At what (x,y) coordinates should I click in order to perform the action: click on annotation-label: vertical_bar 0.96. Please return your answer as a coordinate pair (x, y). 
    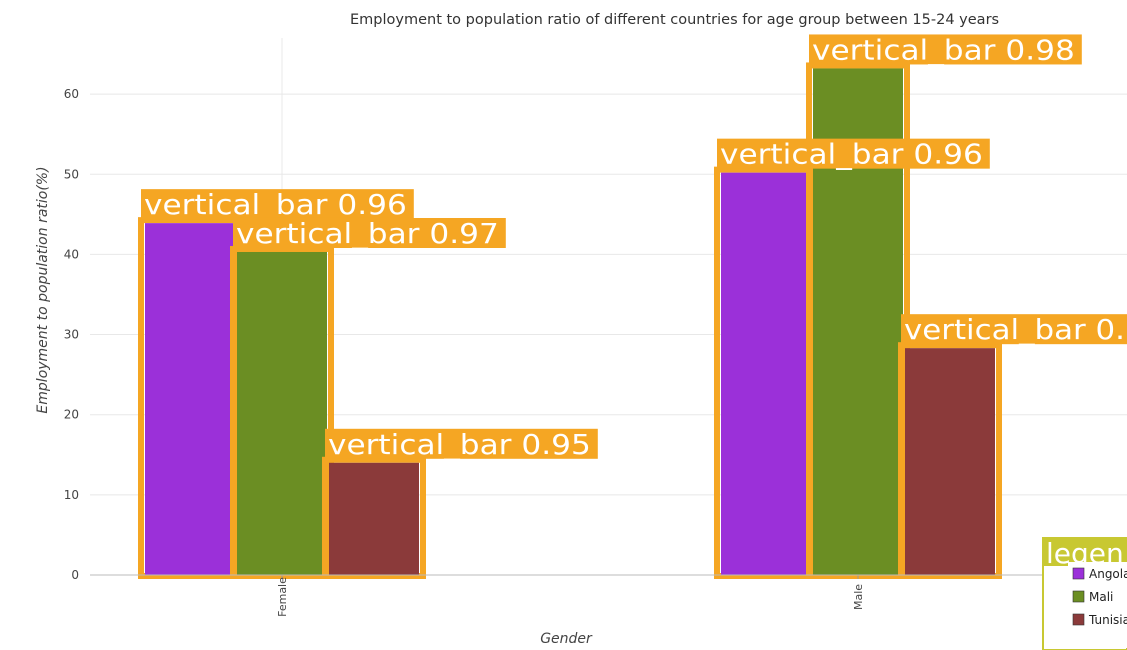
    Looking at the image, I should click on (853, 154).